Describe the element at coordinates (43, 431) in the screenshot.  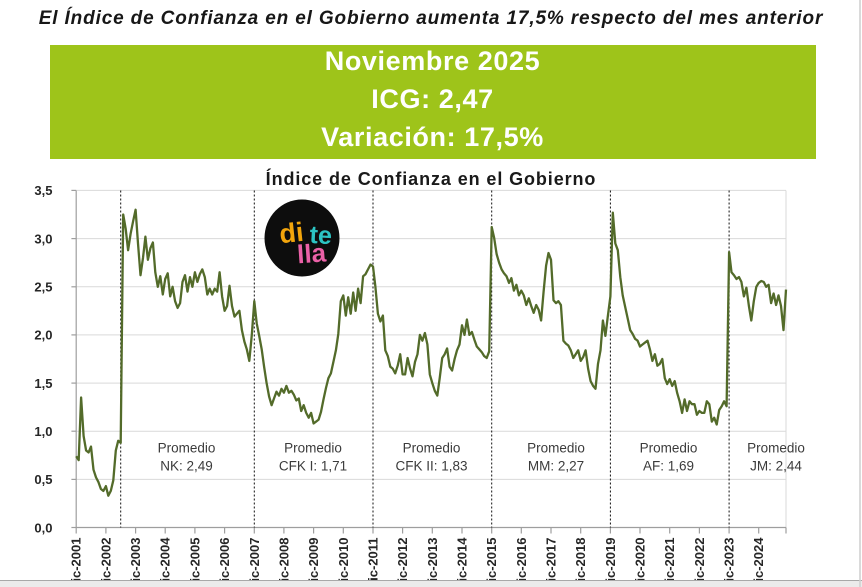
I see `svg-text: 1,0` at that location.